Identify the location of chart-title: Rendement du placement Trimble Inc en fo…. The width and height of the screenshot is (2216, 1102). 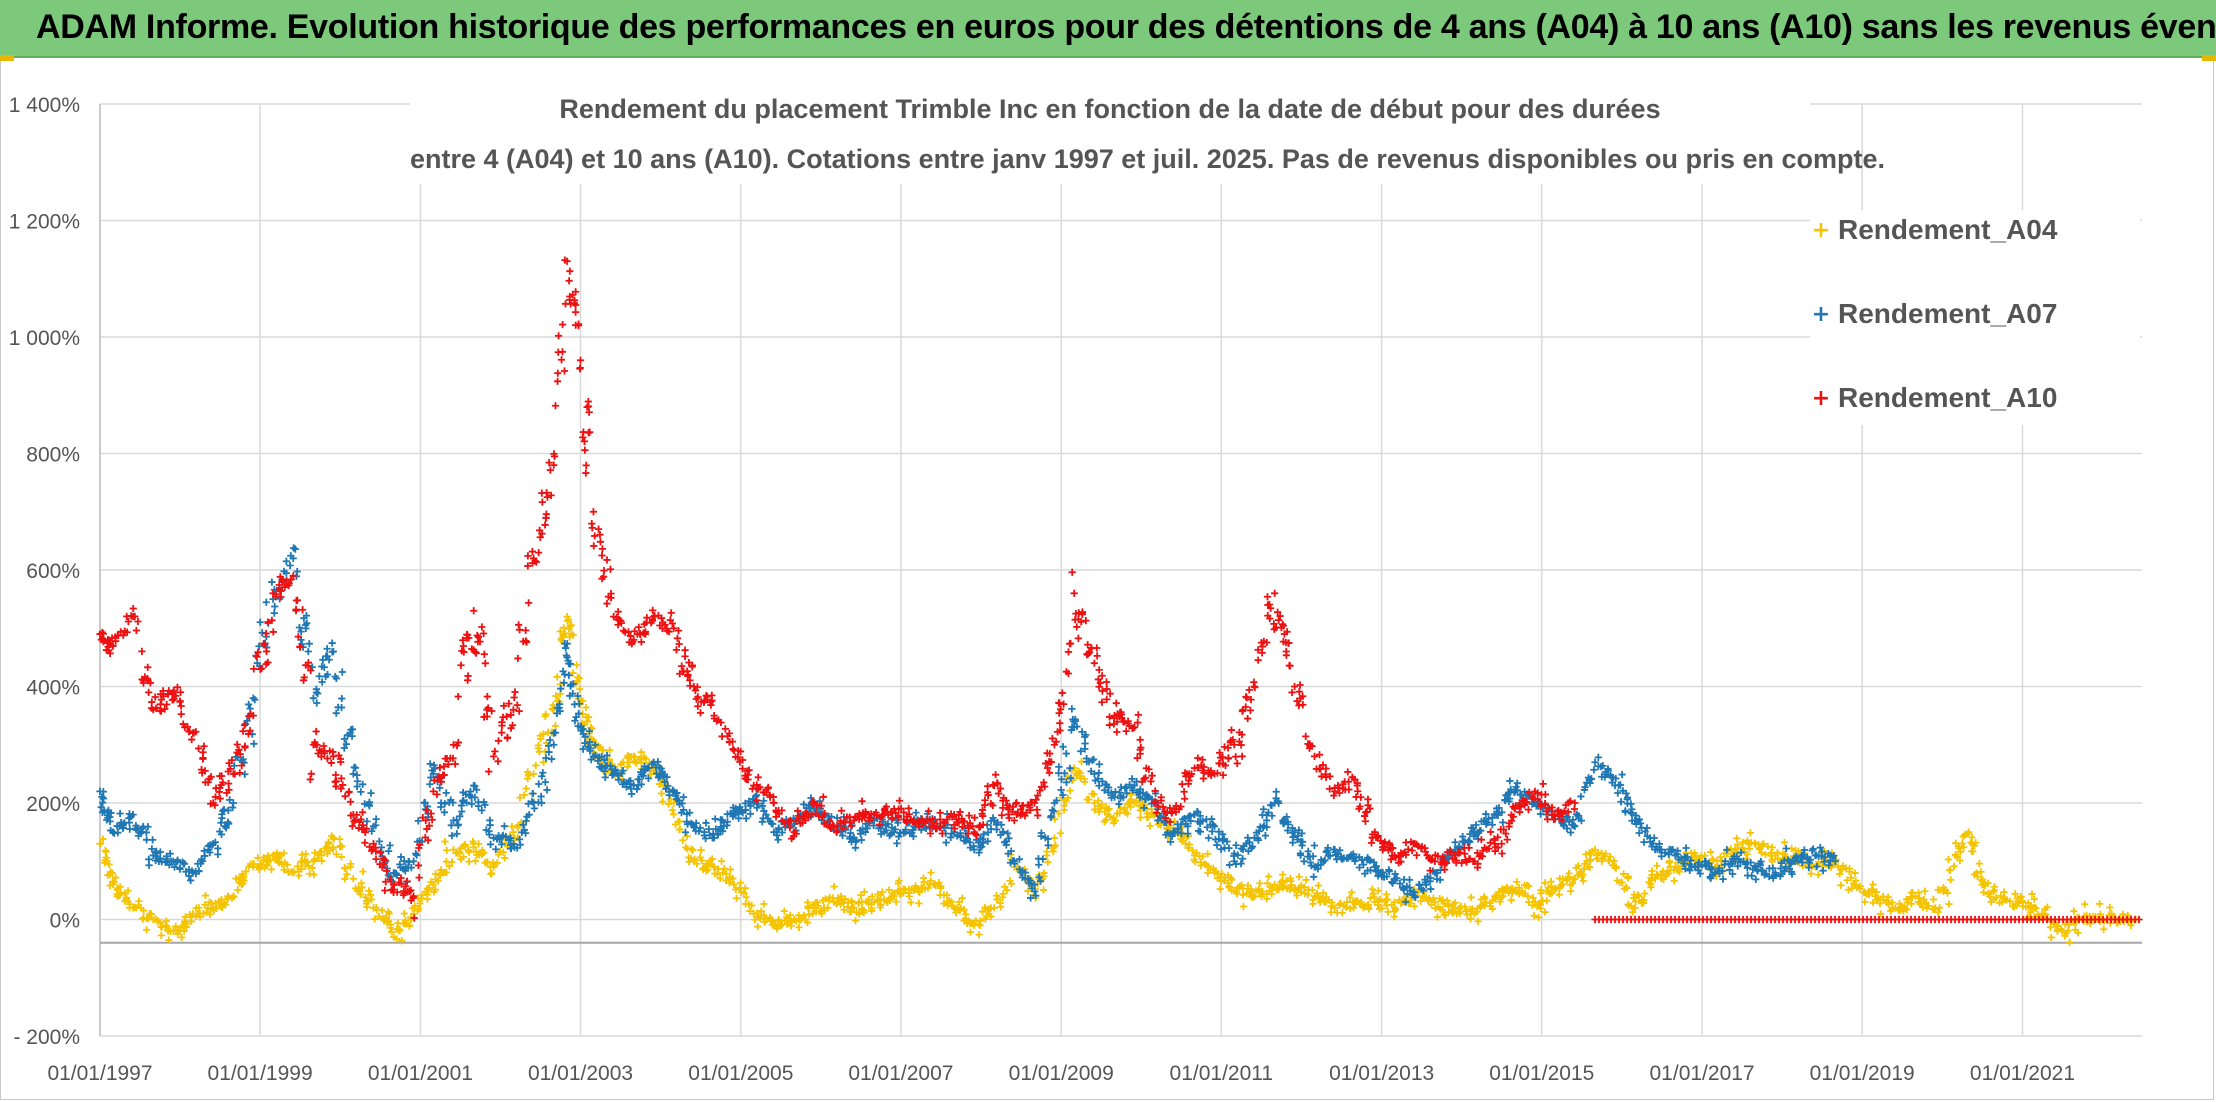
(1147, 134).